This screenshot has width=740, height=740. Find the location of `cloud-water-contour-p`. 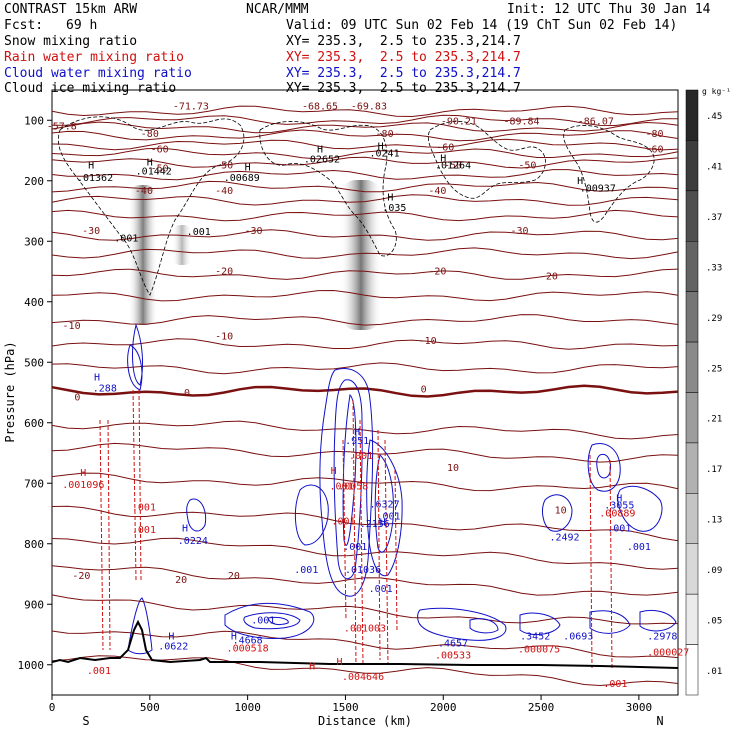

cloud-water-contour-p is located at coordinates (272, 621).